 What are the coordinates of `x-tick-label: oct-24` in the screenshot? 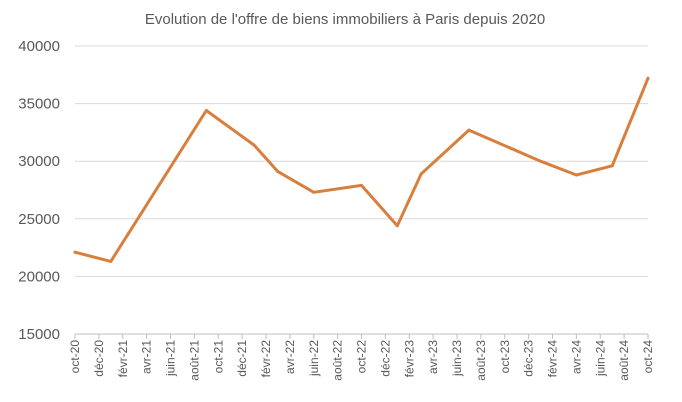 It's located at (648, 357).